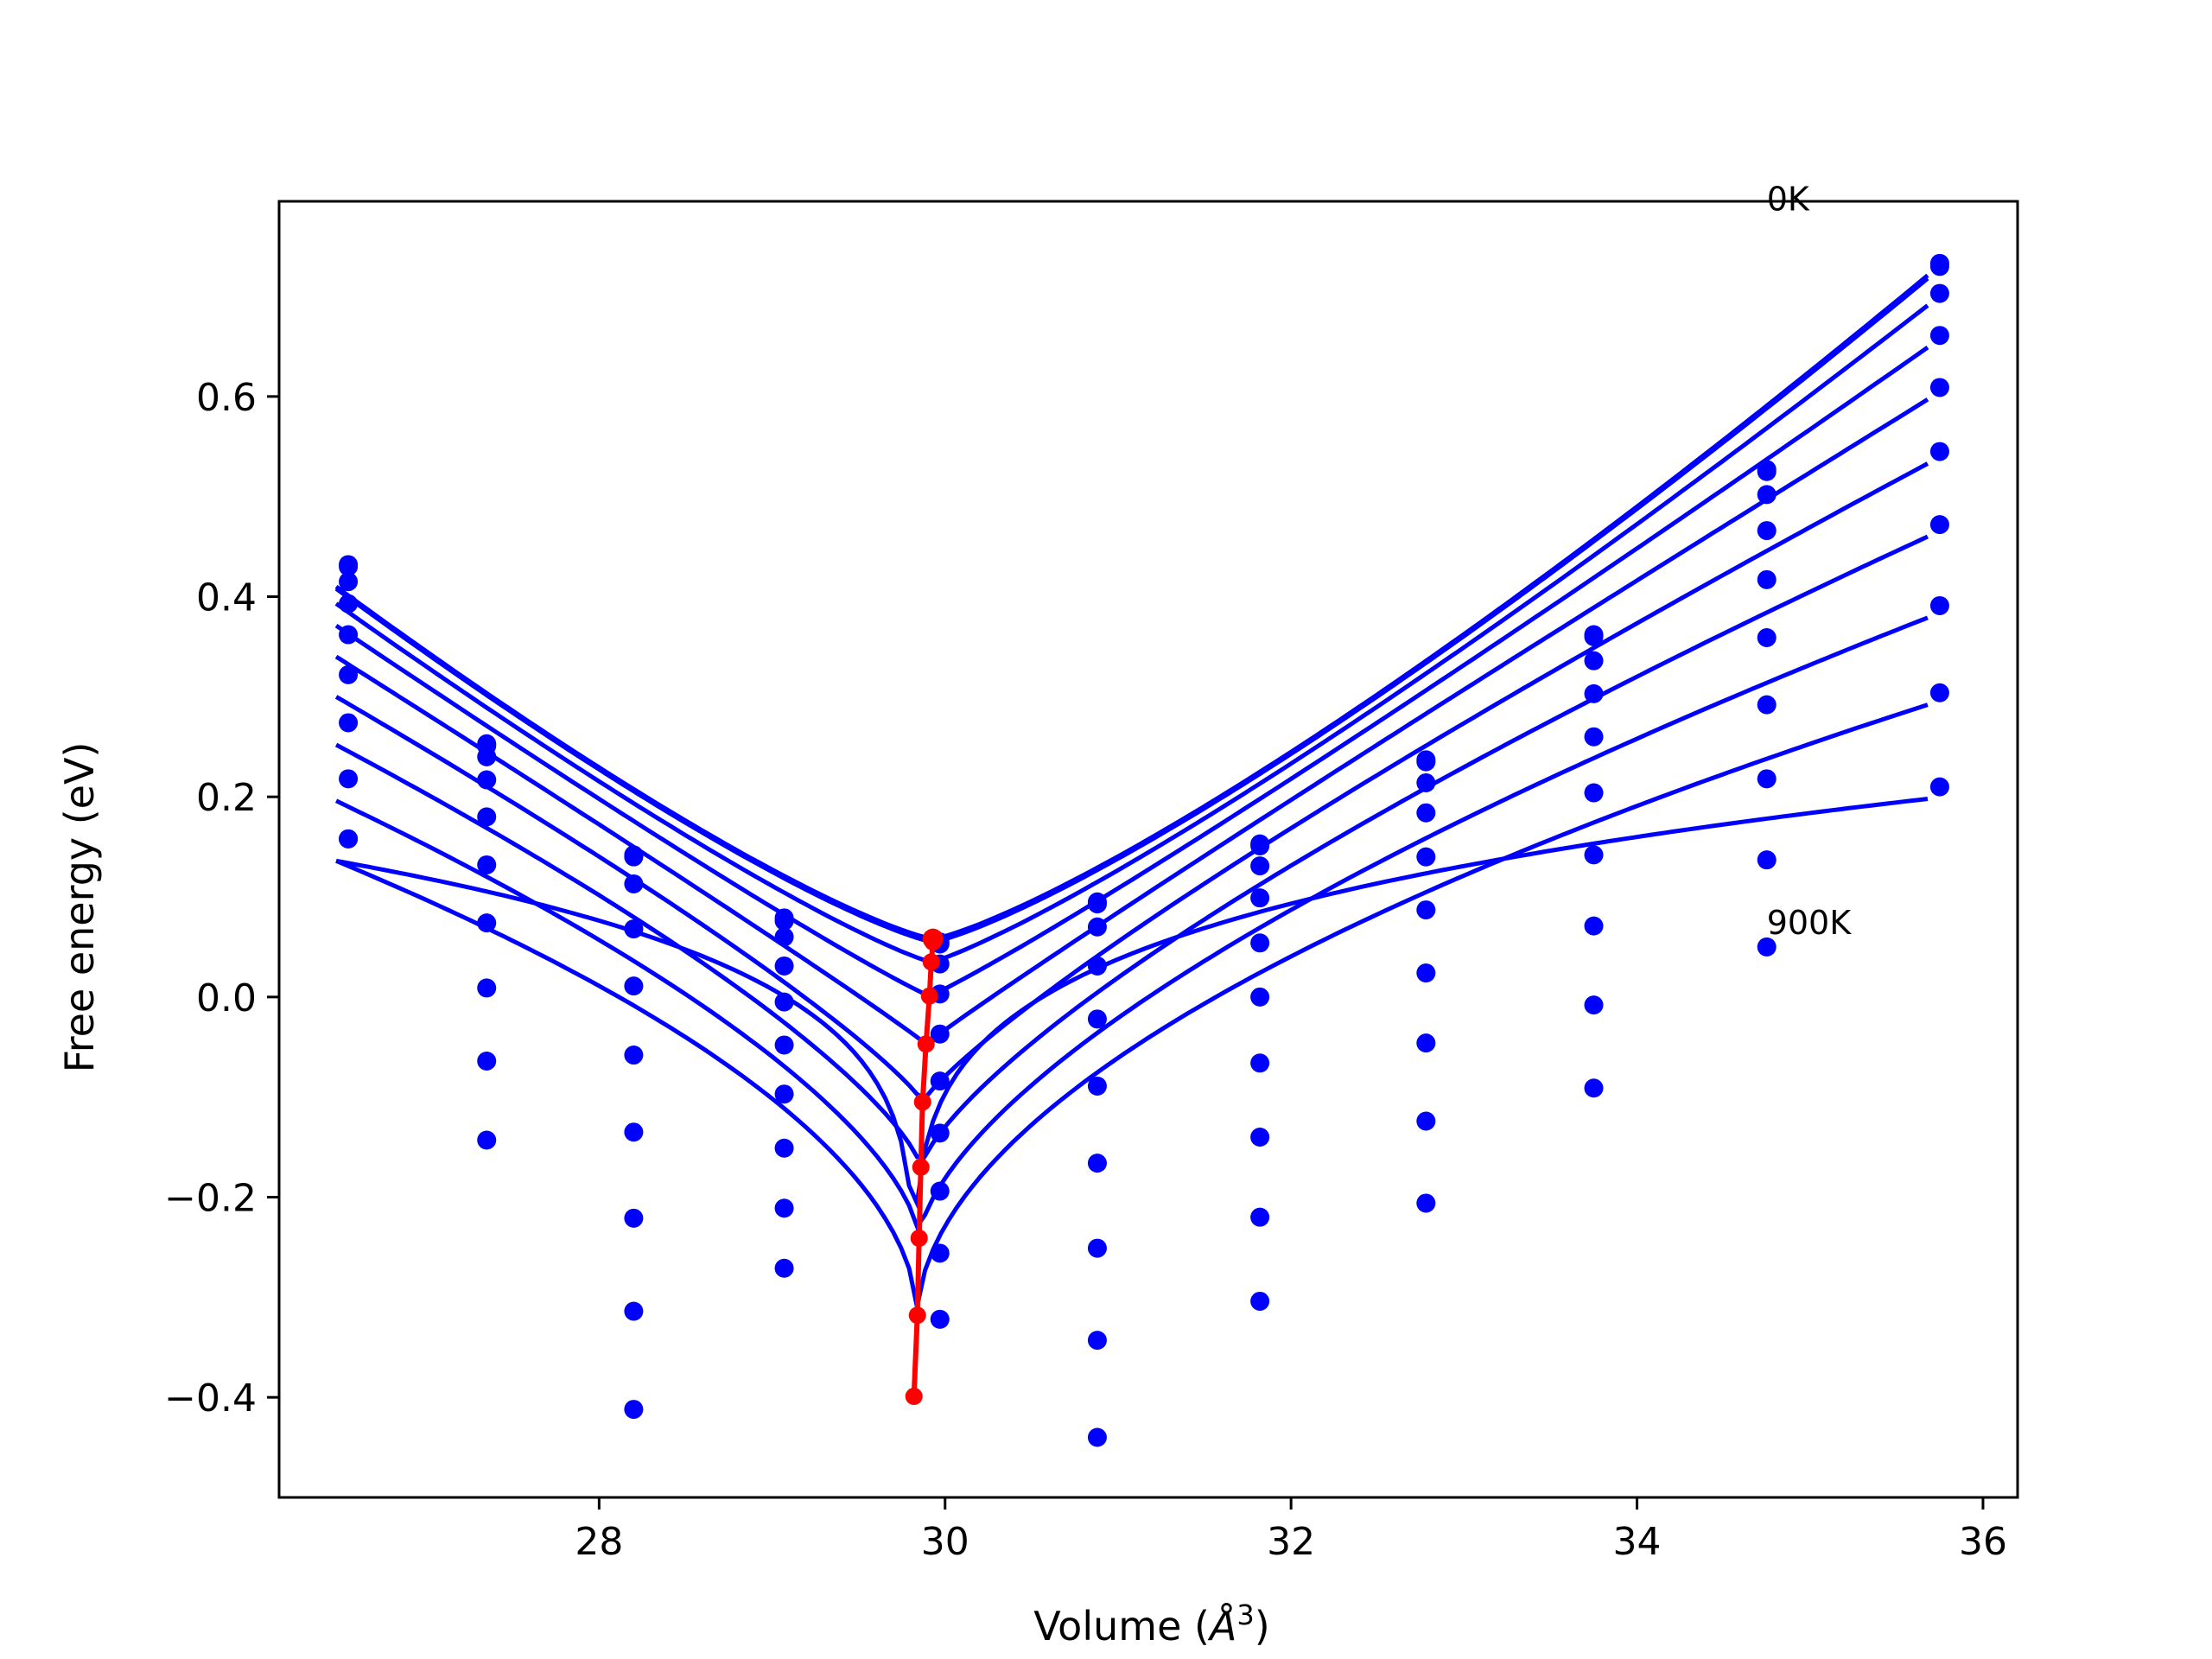 This screenshot has width=2212, height=1659. Describe the element at coordinates (226, 598) in the screenshot. I see `y-tick-label: 0.4` at that location.